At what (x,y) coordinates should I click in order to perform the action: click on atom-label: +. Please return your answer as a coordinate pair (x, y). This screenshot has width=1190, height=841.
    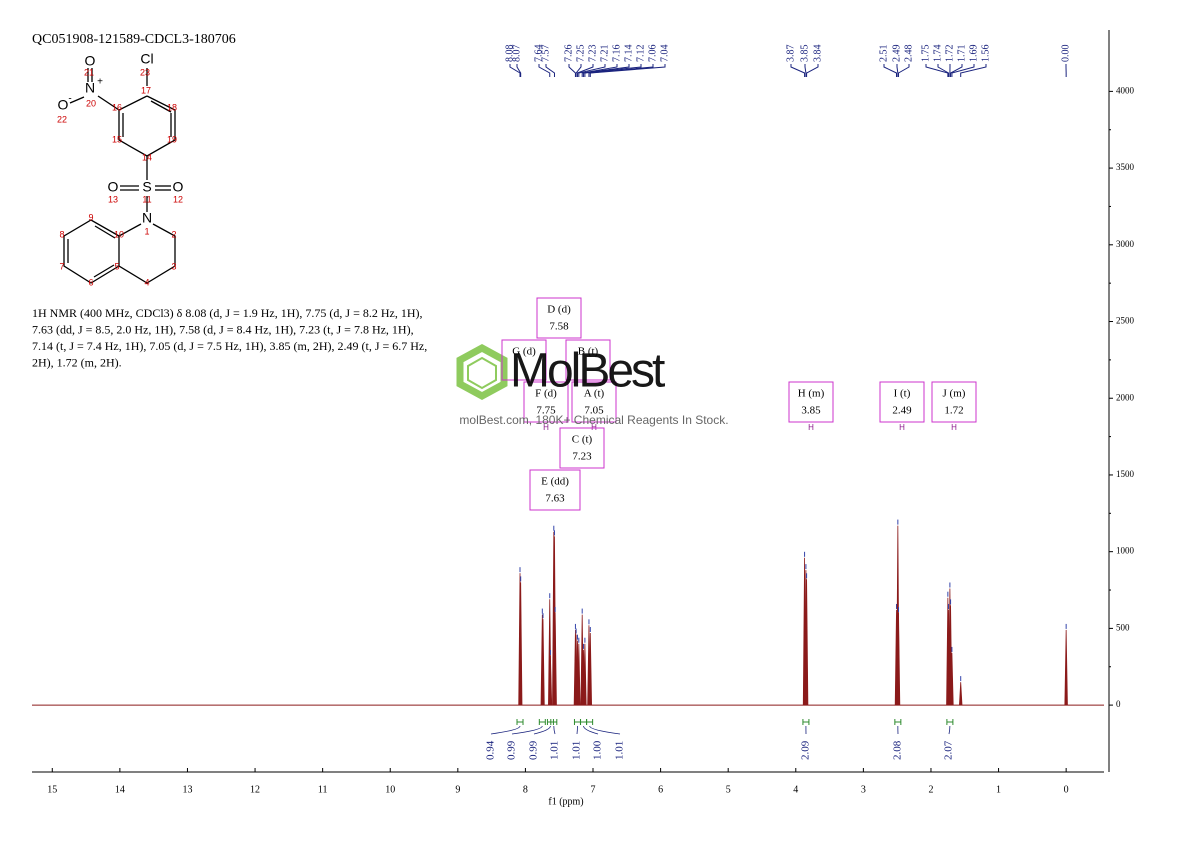
    Looking at the image, I should click on (100, 82).